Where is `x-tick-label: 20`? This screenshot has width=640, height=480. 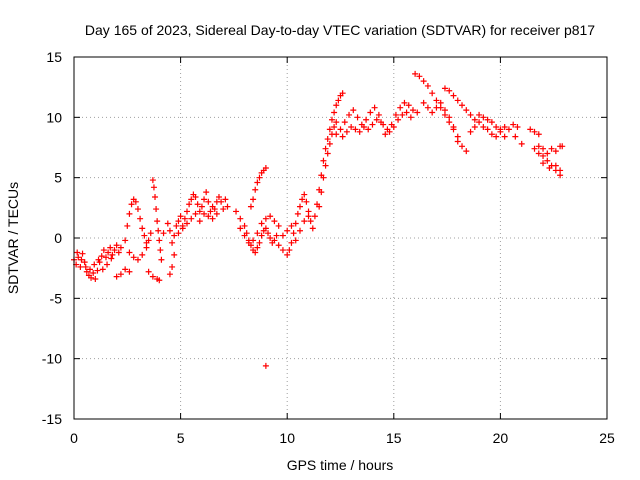
x-tick-label: 20 is located at coordinates (501, 438).